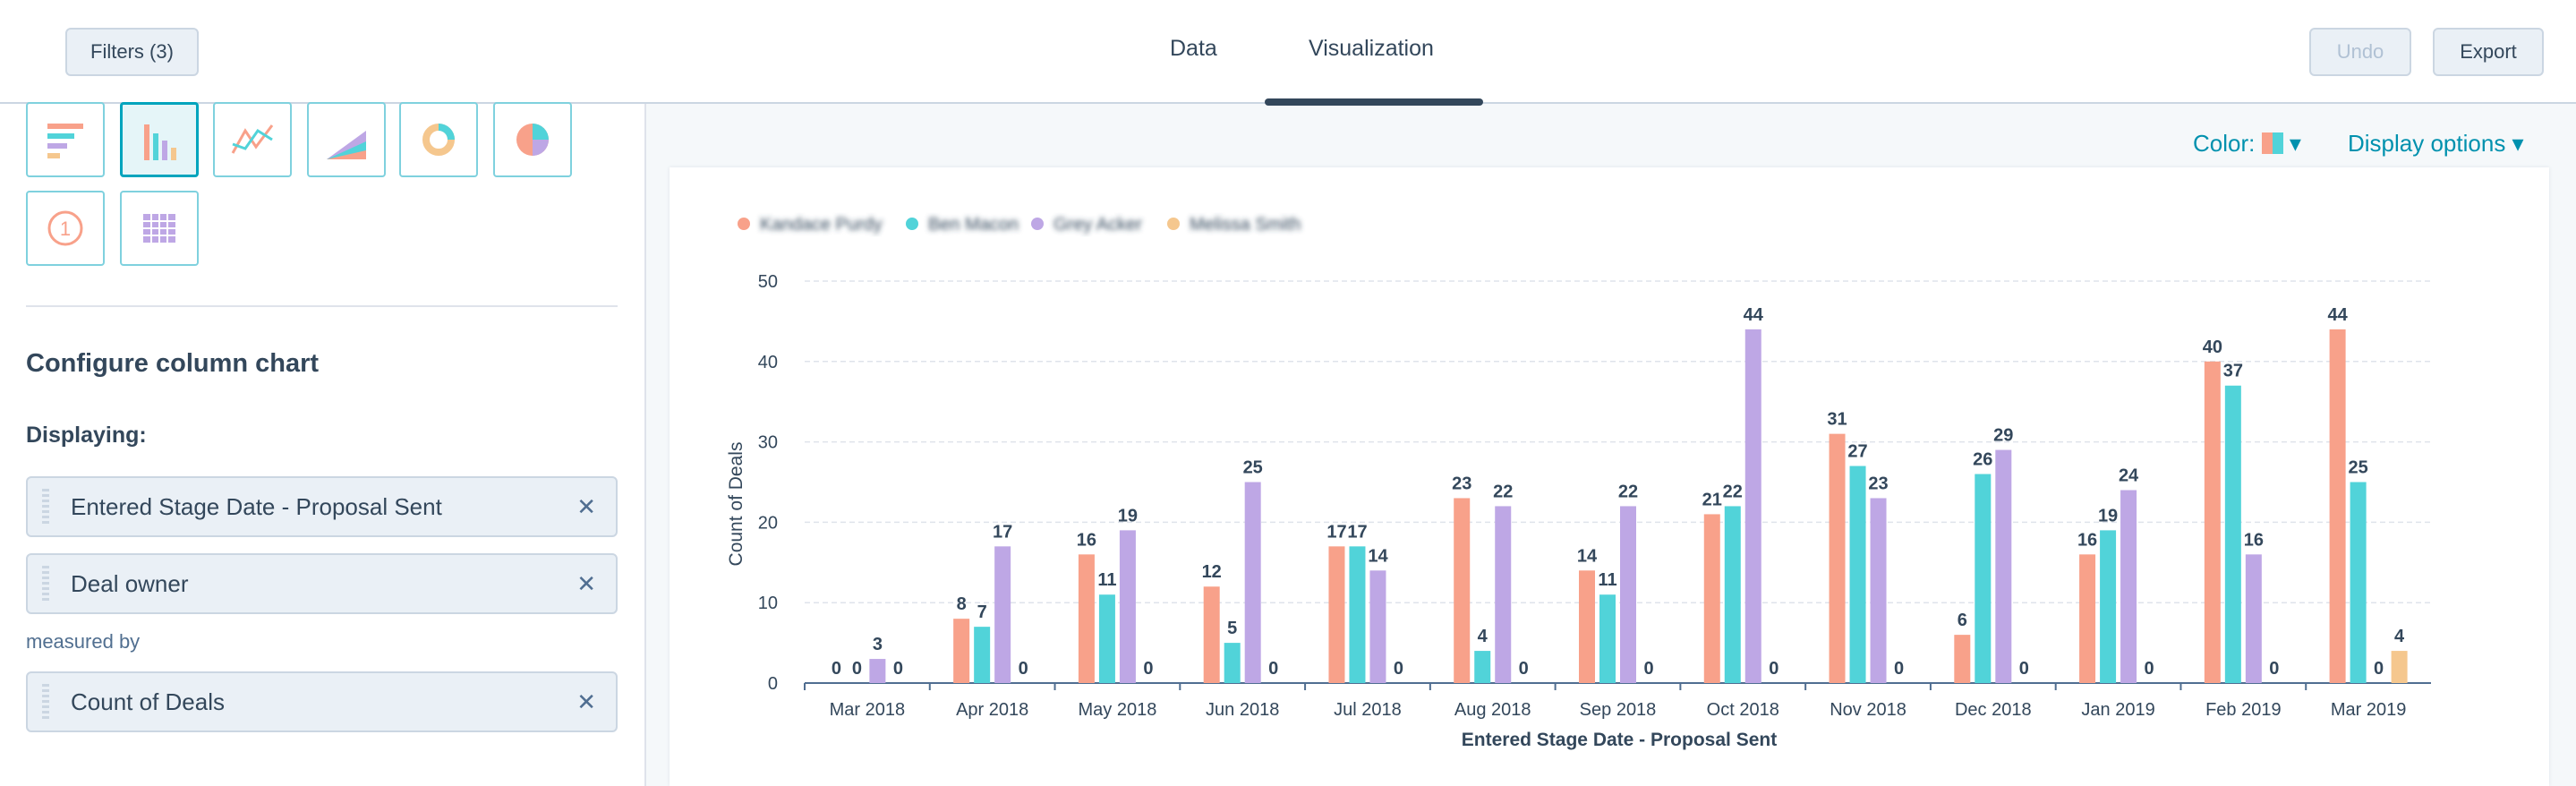 Image resolution: width=2576 pixels, height=786 pixels. I want to click on pill: Deal owner ✕, so click(322, 583).